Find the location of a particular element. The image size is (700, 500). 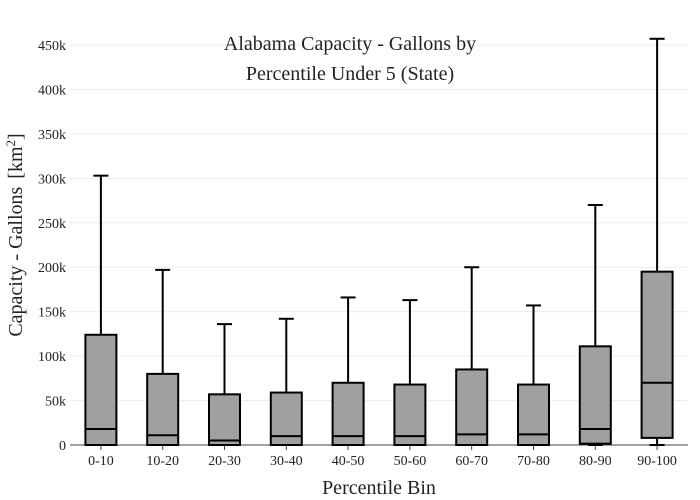

x-tick-label: 30-40 is located at coordinates (286, 461).